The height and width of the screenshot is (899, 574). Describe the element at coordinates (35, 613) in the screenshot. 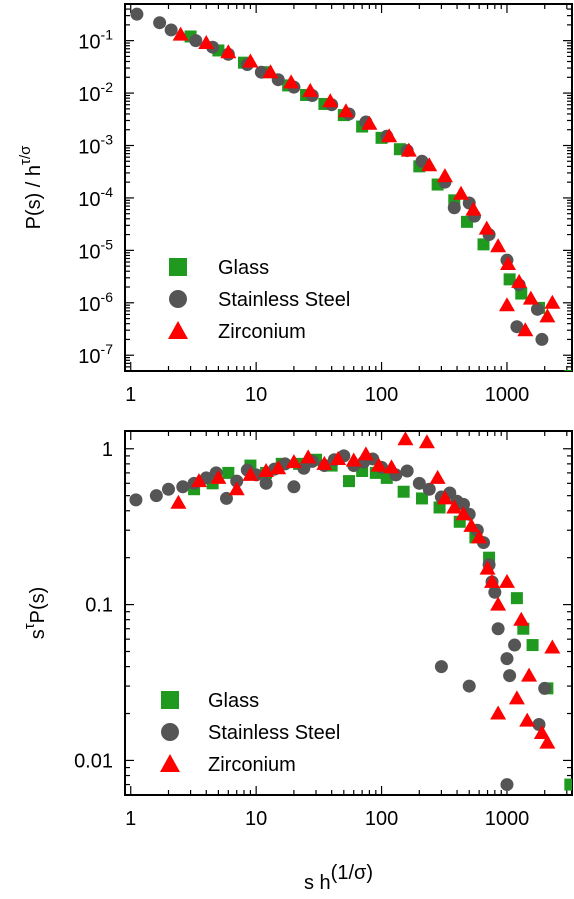

I see `y-axis-label: sτP(s)` at that location.